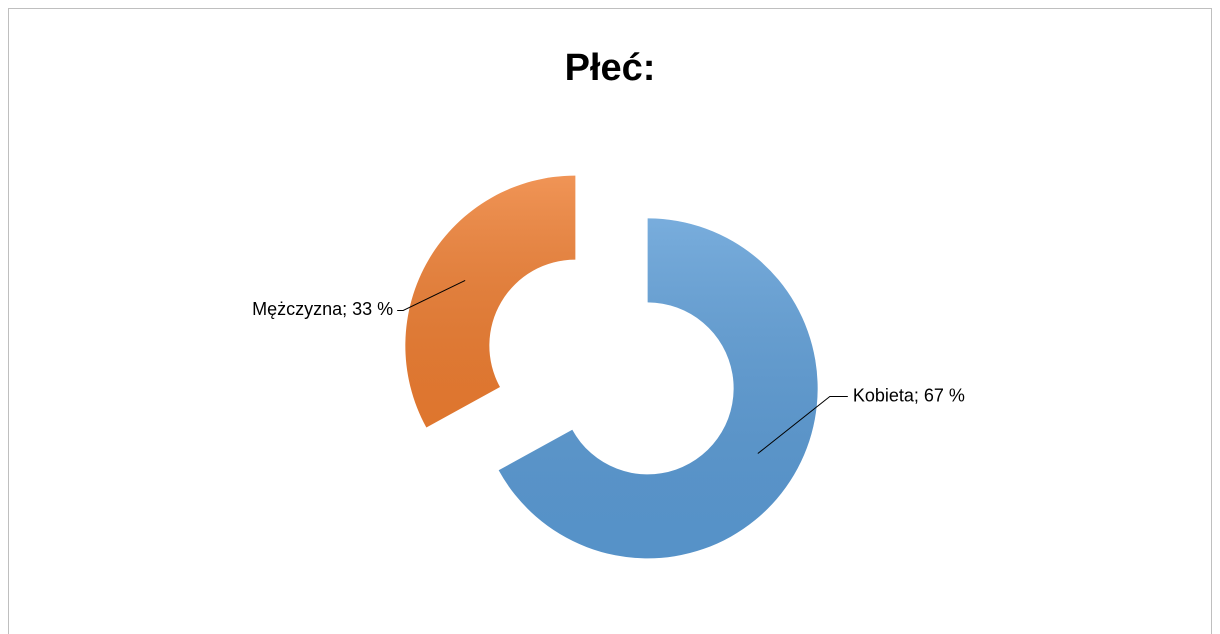  Describe the element at coordinates (909, 395) in the screenshot. I see `data-label: Kobieta; 67 %` at that location.